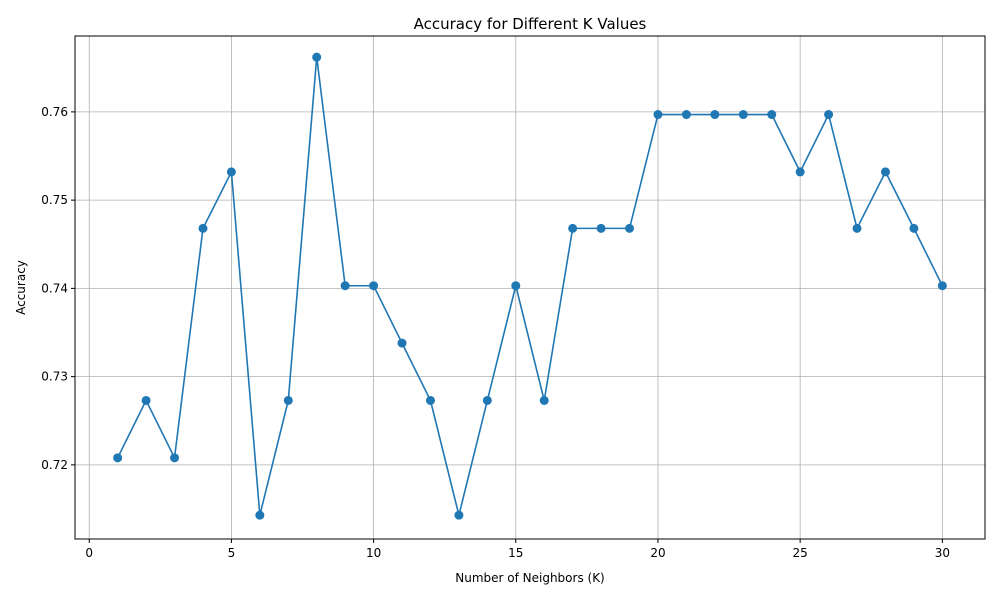 Image resolution: width=1000 pixels, height=600 pixels. I want to click on y-axis-ticks: 0.72 0.73 0.74 0.75 0.76, so click(58, 288).